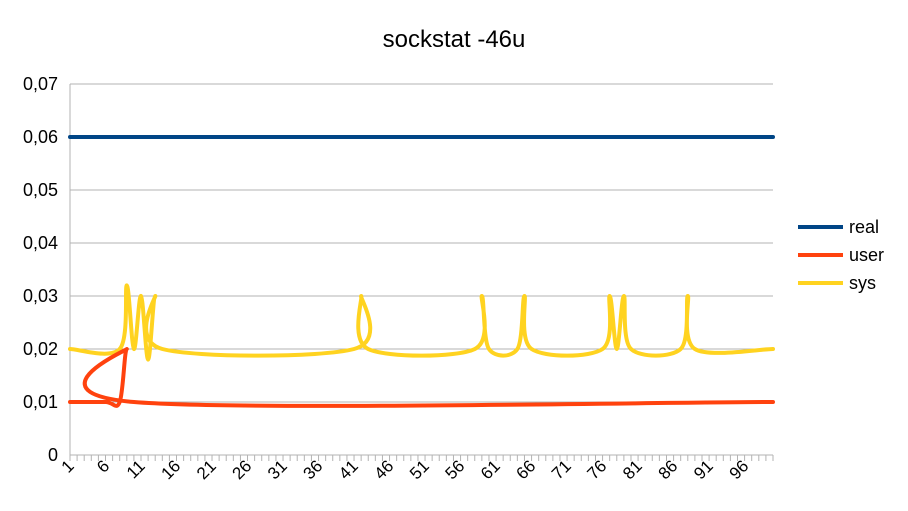  What do you see at coordinates (40, 269) in the screenshot?
I see `y-tick-labels: 0 0,01 0,02 0,03 0,04 0,05 0,06 0,07` at bounding box center [40, 269].